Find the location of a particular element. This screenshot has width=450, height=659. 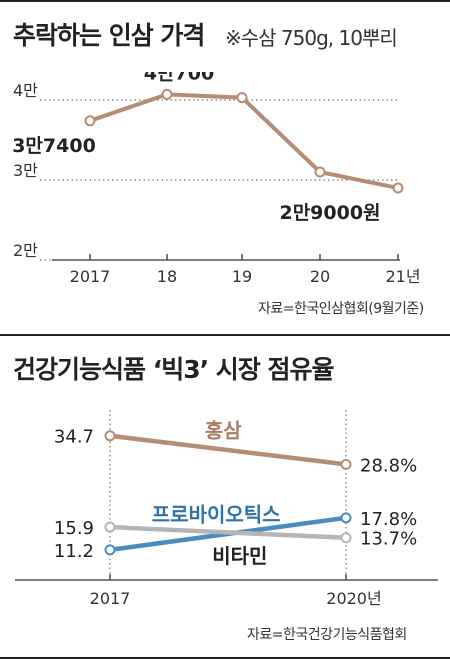

x-tick-label: 18 is located at coordinates (167, 276).